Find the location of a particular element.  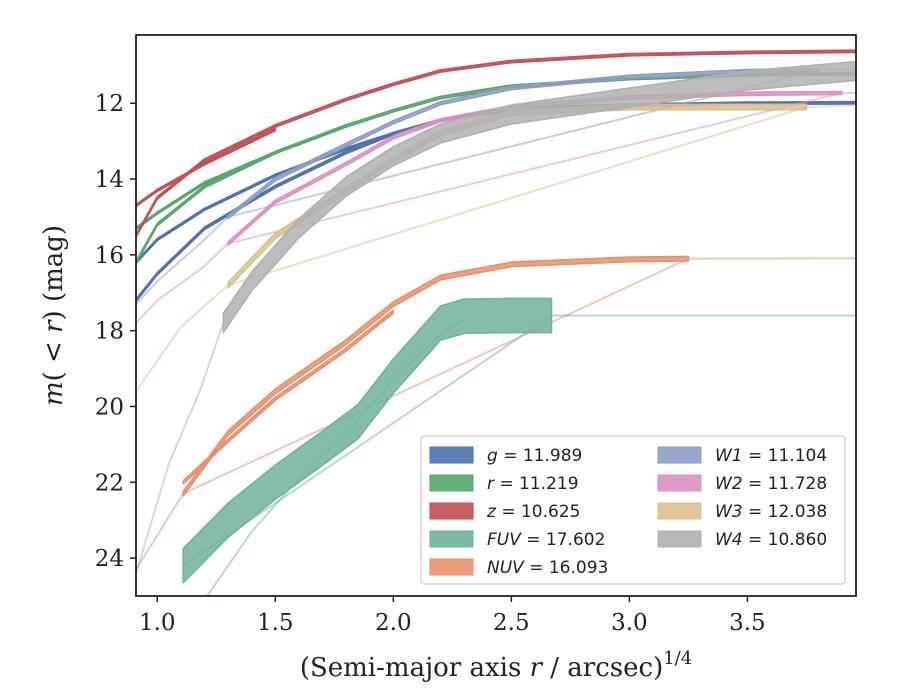

series-band-nuv-inner is located at coordinates (288, 397).